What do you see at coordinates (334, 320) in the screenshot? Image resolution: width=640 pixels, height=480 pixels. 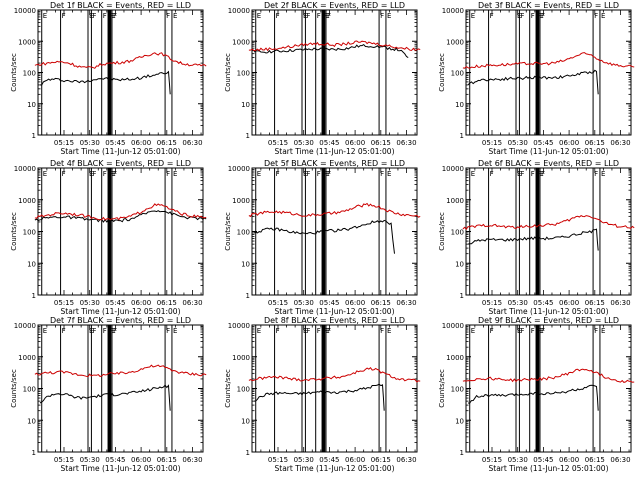 I see `panel-title: Det 8f BLACK = Events, RED = LLD` at bounding box center [334, 320].